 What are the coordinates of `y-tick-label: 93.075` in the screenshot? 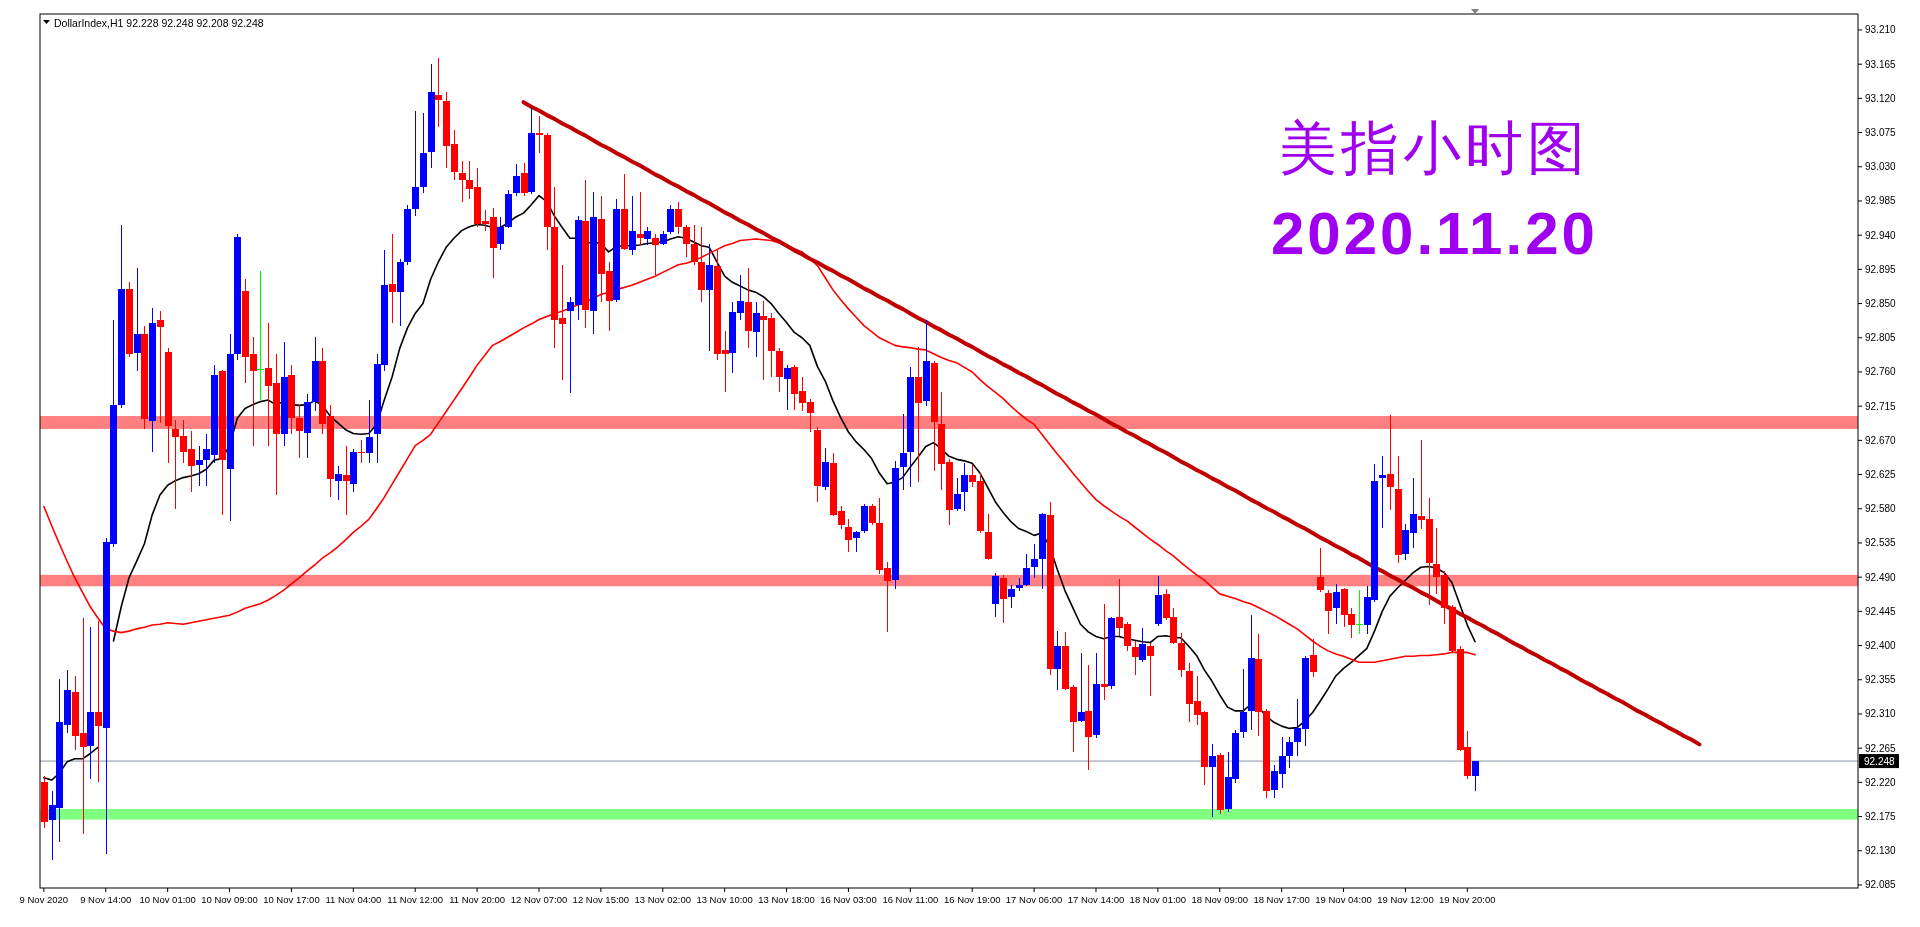 It's located at (1881, 133).